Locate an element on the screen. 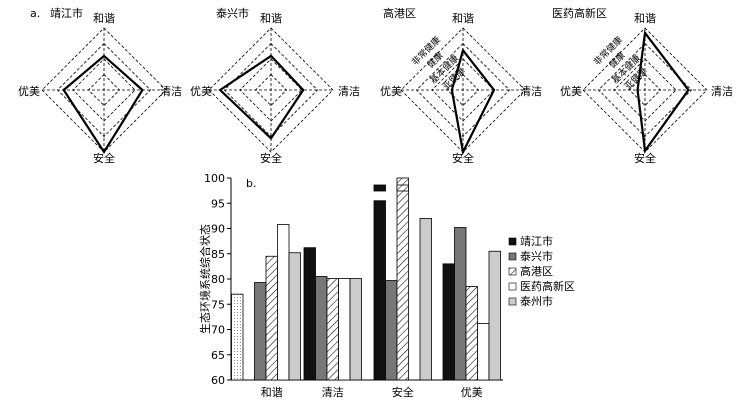  x-axis-labels: 和谐 清洁 安全 优美 is located at coordinates (372, 392).